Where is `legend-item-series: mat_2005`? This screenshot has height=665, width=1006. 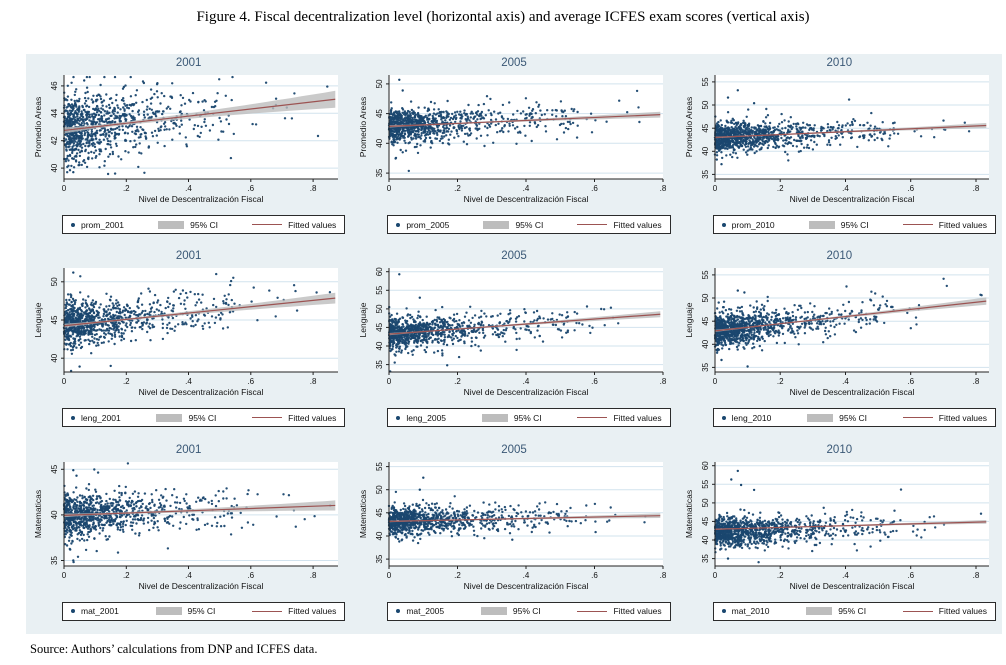 legend-item-series: mat_2005 is located at coordinates (420, 611).